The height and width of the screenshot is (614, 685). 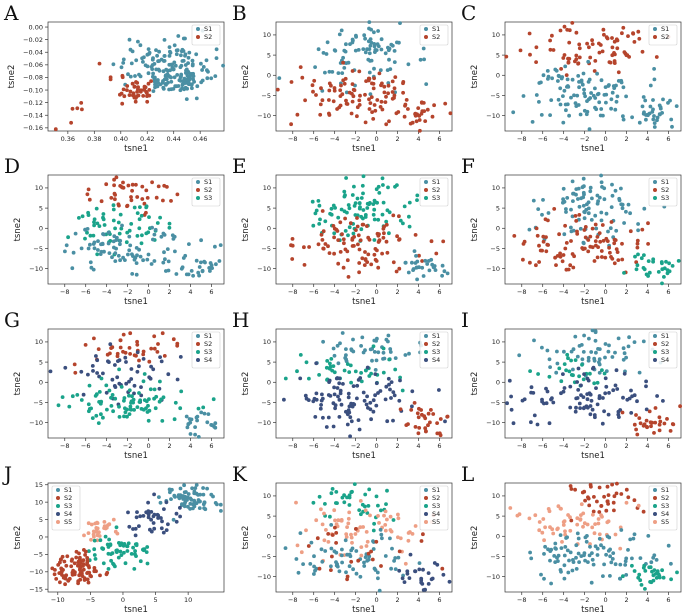 I want to click on x-tick-label: −4, so click(x=107, y=446).